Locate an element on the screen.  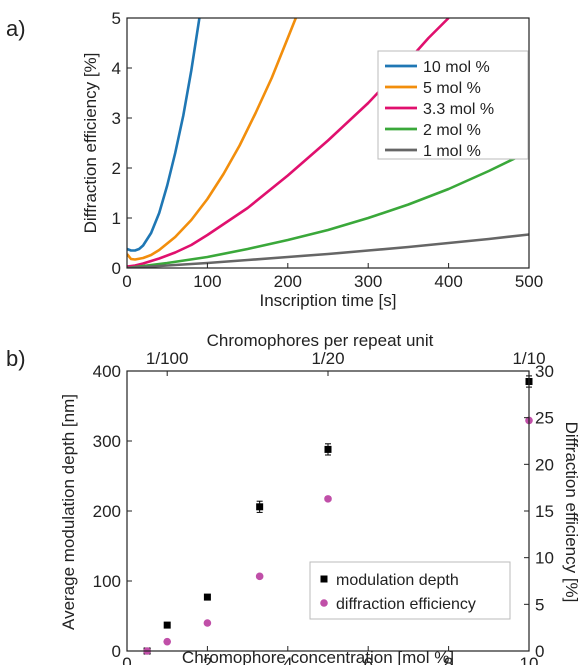
panel-b-y-axis-title: Average modulation depth [nm] is located at coordinates (68, 512).